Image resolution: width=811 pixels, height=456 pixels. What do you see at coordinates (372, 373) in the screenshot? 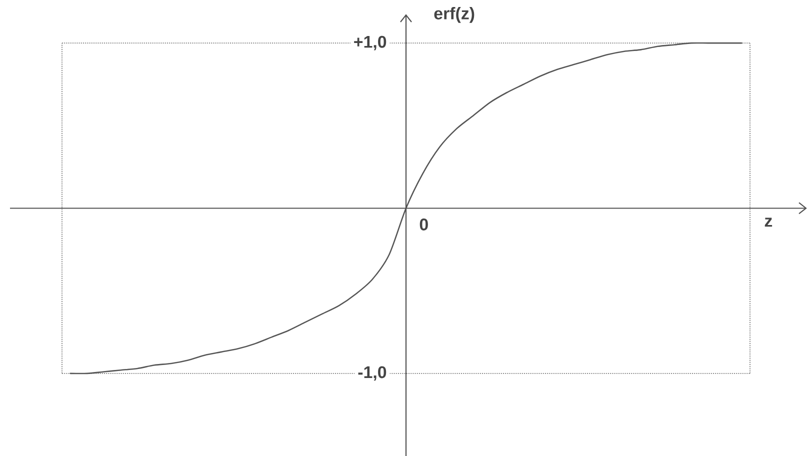
I see `y-tick-label: -1,0` at bounding box center [372, 373].